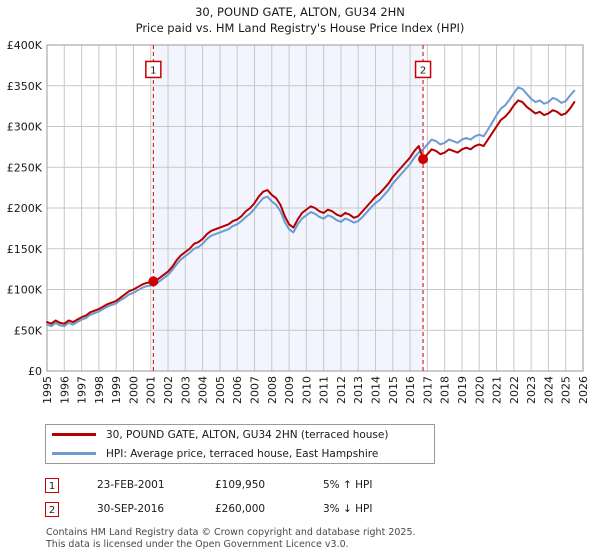 The image size is (600, 560). What do you see at coordinates (25, 208) in the screenshot?
I see `y-axis-tick-label: £200K` at bounding box center [25, 208].